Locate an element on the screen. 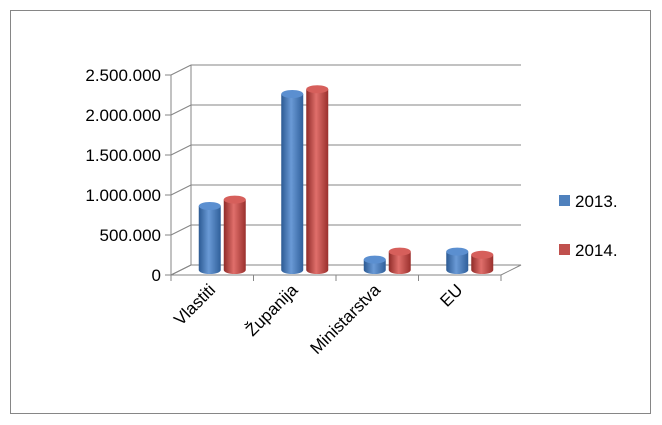 This screenshot has height=425, width=662. y-tick-label: 500.000 is located at coordinates (130, 235).